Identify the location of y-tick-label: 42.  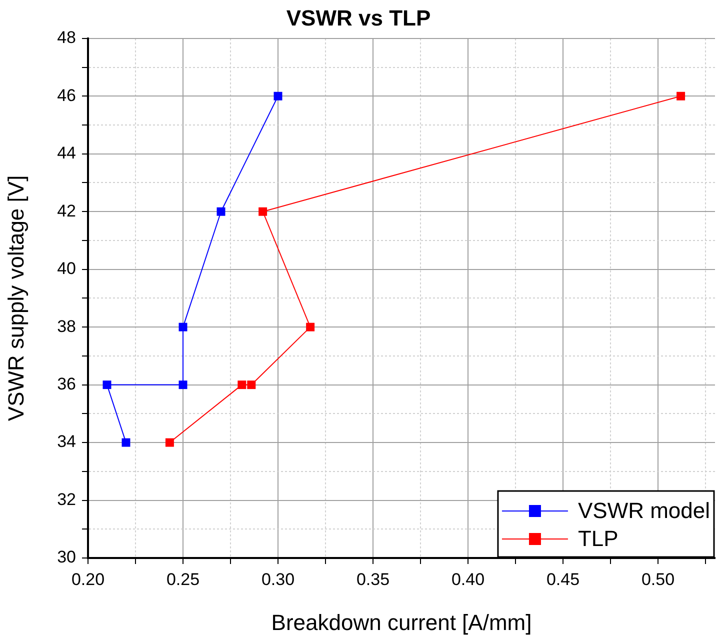
(66, 210).